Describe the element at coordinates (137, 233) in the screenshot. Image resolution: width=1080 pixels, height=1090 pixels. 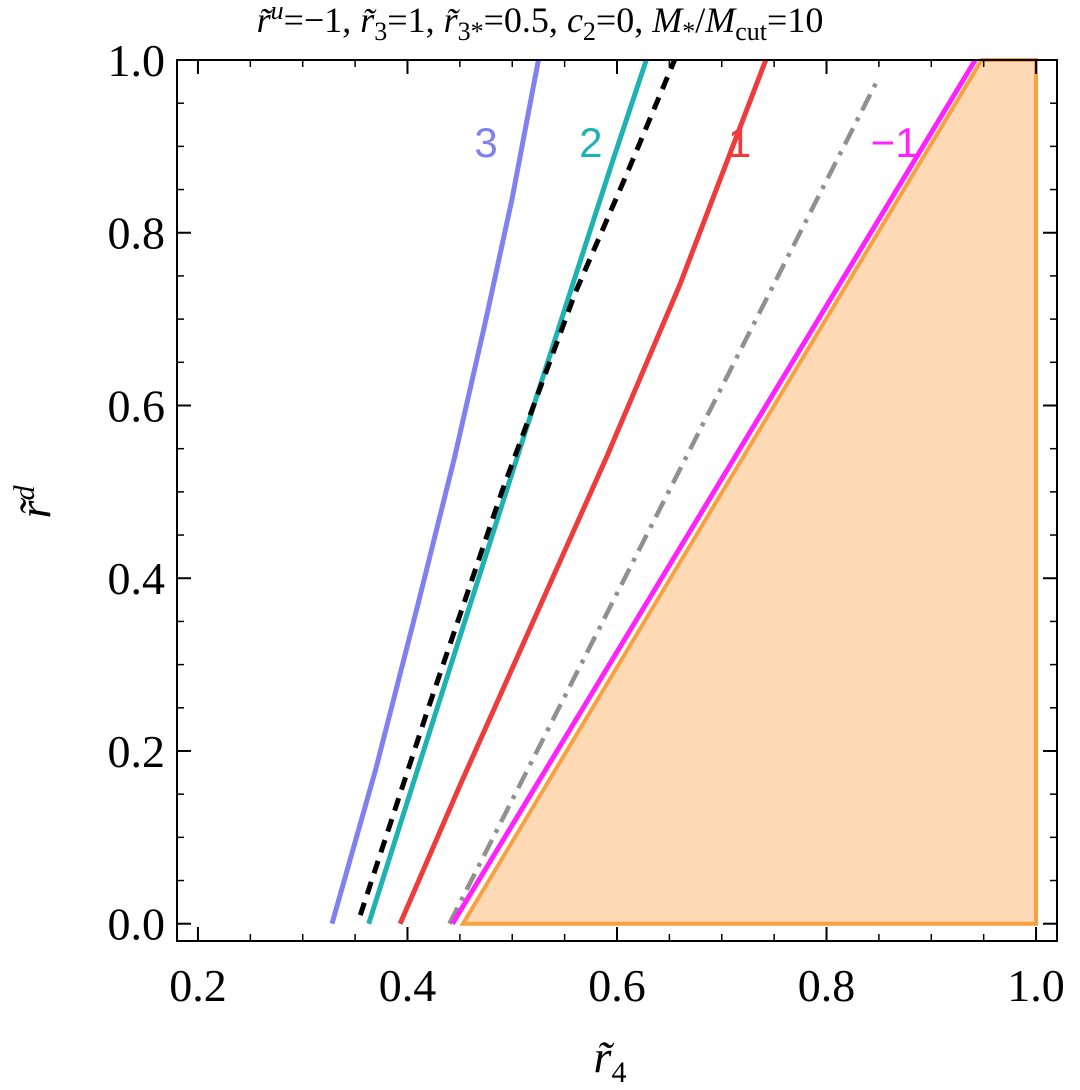
I see `y-tick-label: 0.8` at that location.